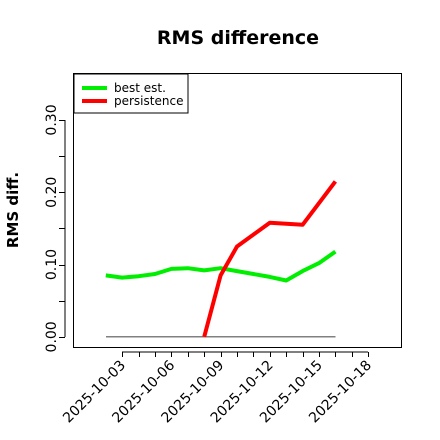  Describe the element at coordinates (52, 119) in the screenshot. I see `y-tick-label: 0.30` at that location.